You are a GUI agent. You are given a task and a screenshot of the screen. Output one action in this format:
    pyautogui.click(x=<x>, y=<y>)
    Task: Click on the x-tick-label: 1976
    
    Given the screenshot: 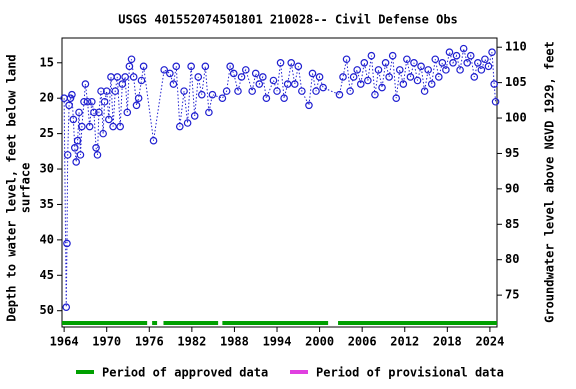 What is the action you would take?
    pyautogui.click(x=149, y=342)
    